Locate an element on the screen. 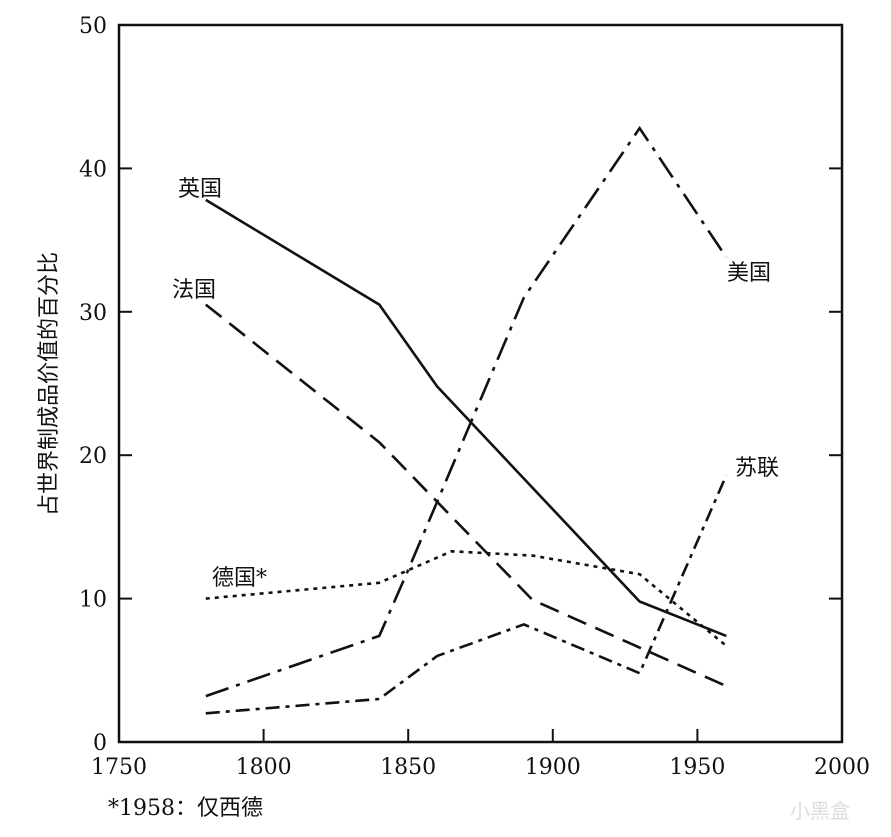 This screenshot has height=837, width=891. series-label-4: 苏联 is located at coordinates (757, 468).